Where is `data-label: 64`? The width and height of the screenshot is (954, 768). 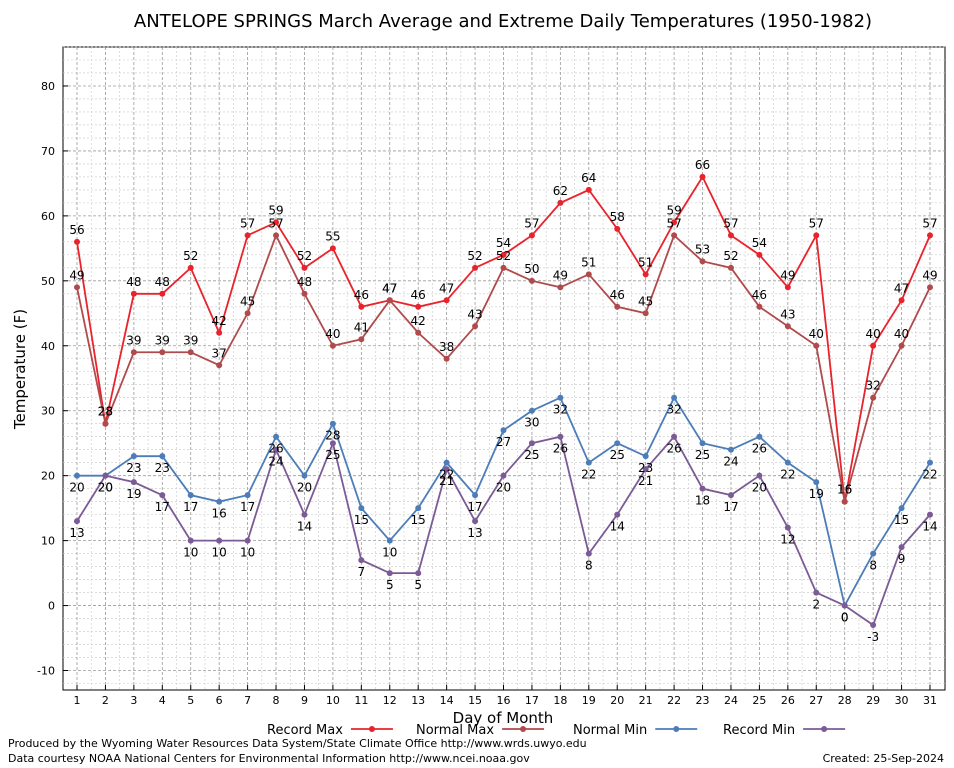 data-label: 64 is located at coordinates (588, 178).